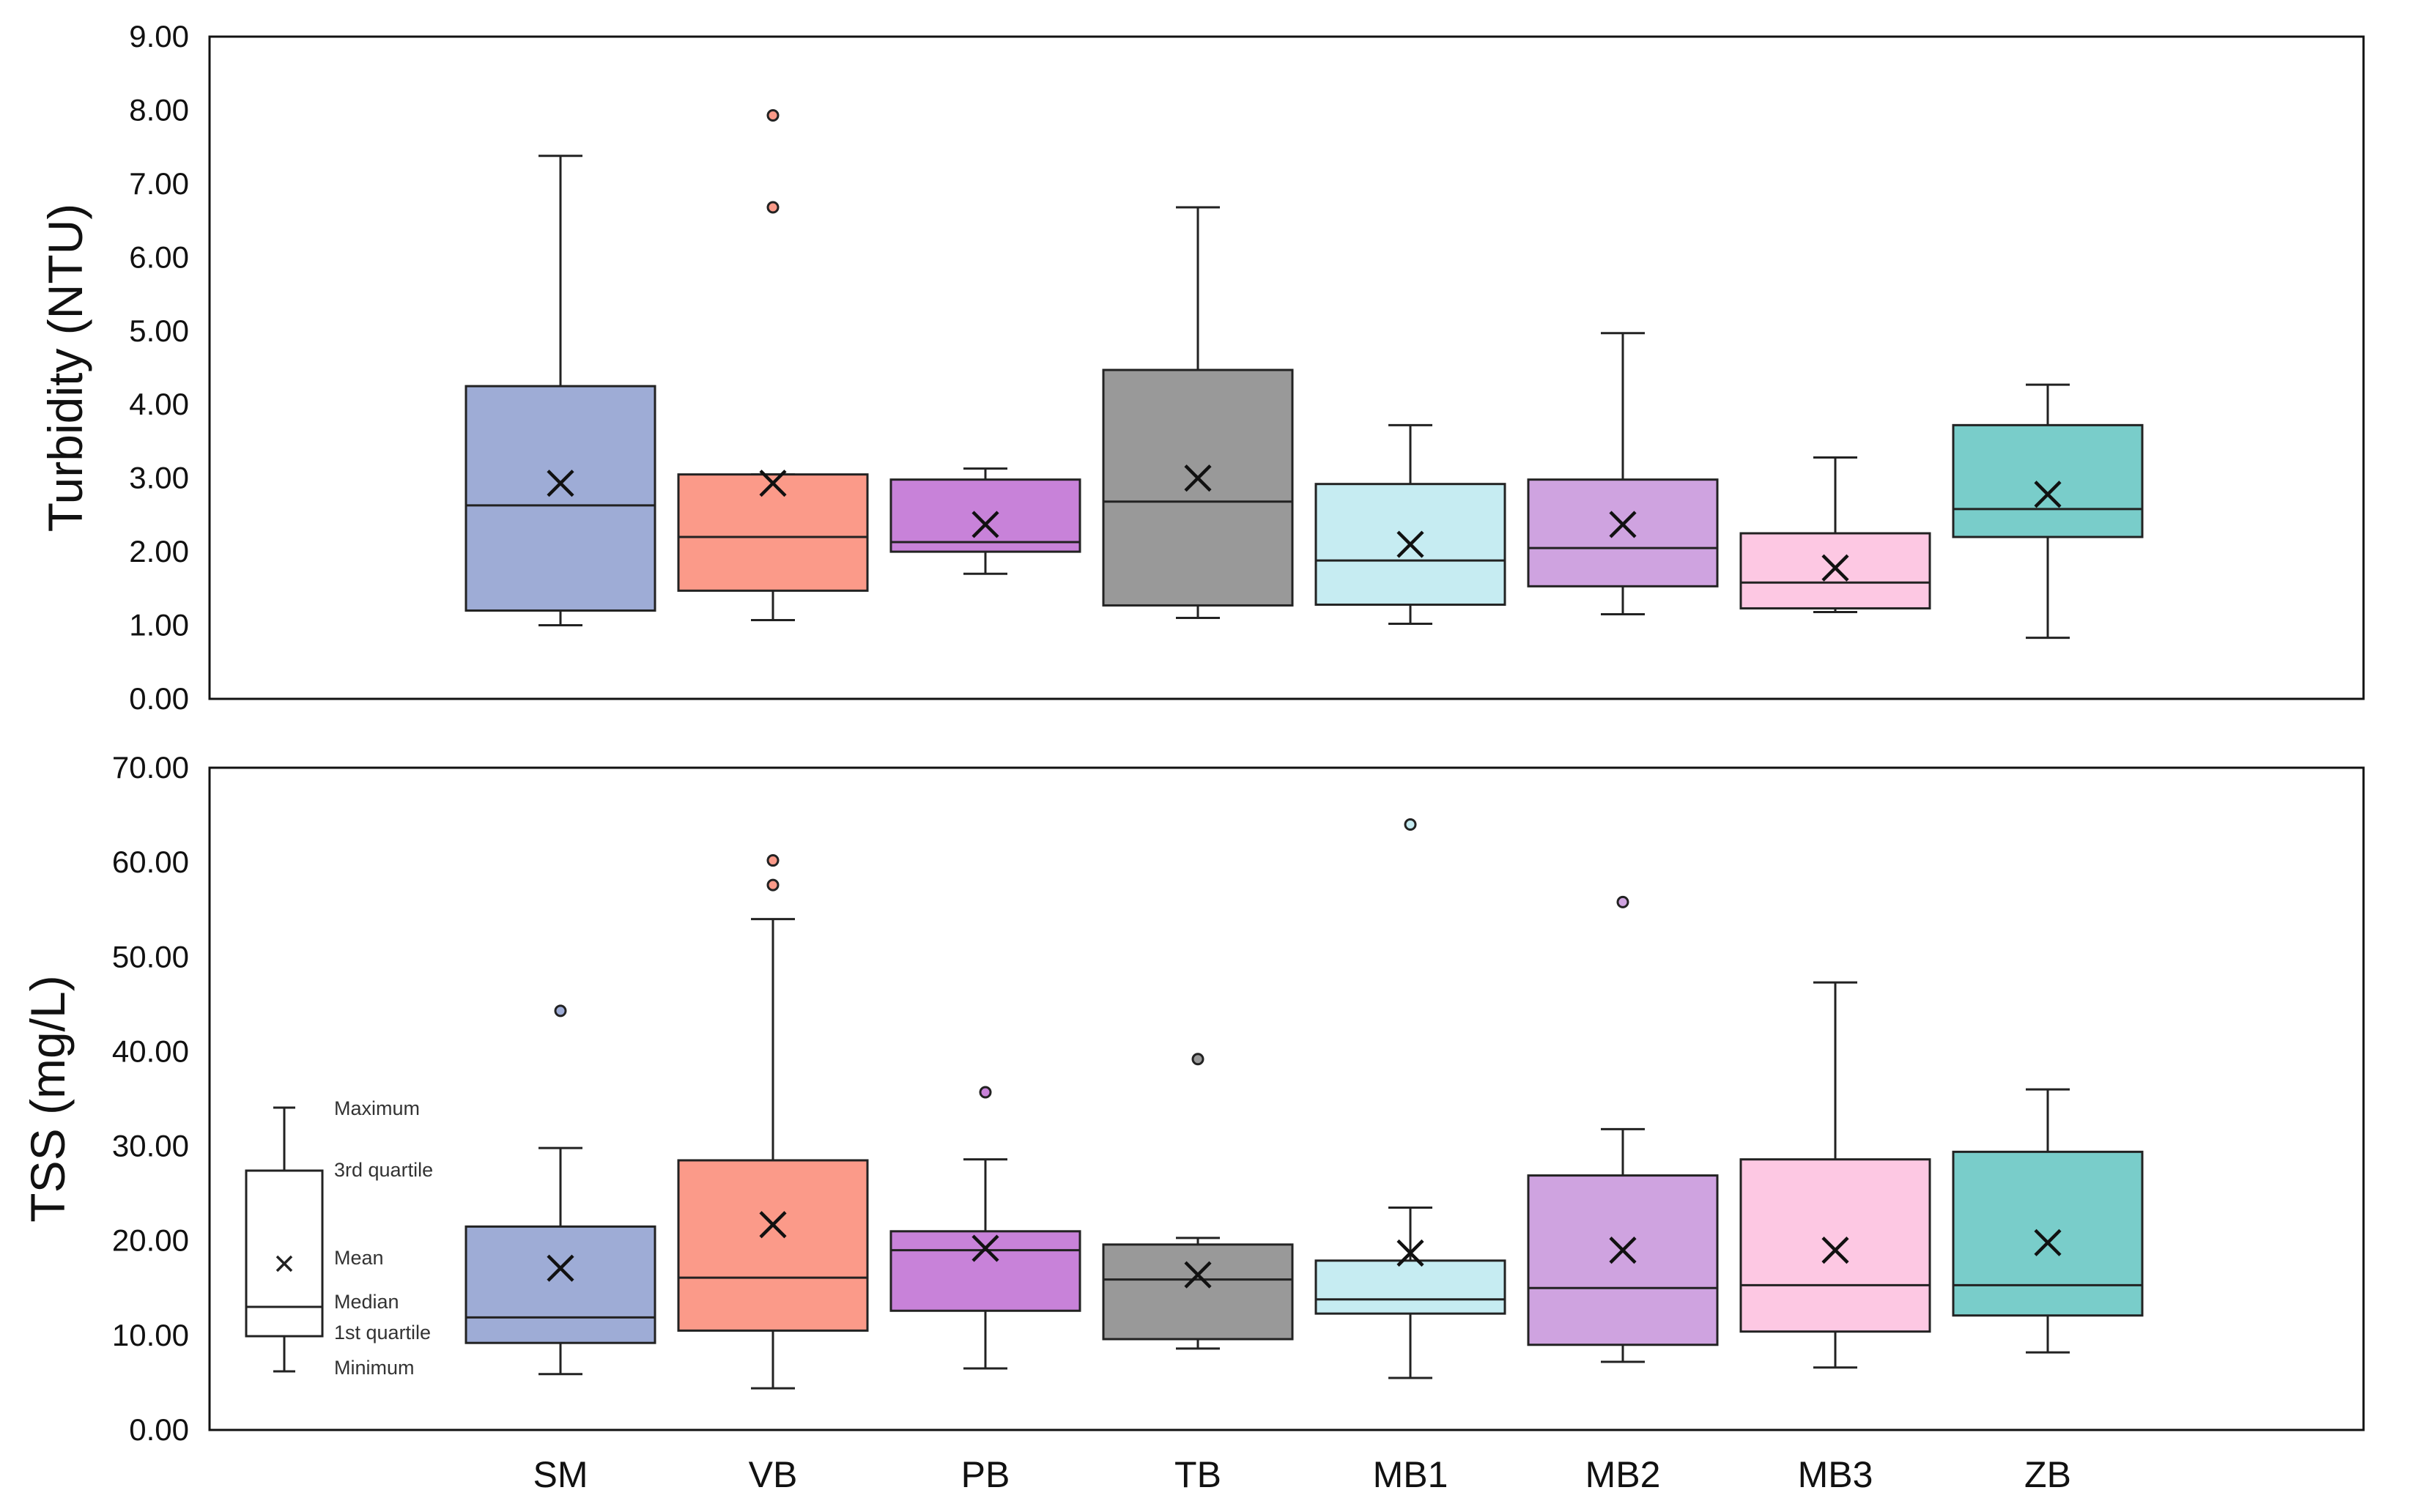  I want to click on legend-label-mean: Mean, so click(359, 1258).